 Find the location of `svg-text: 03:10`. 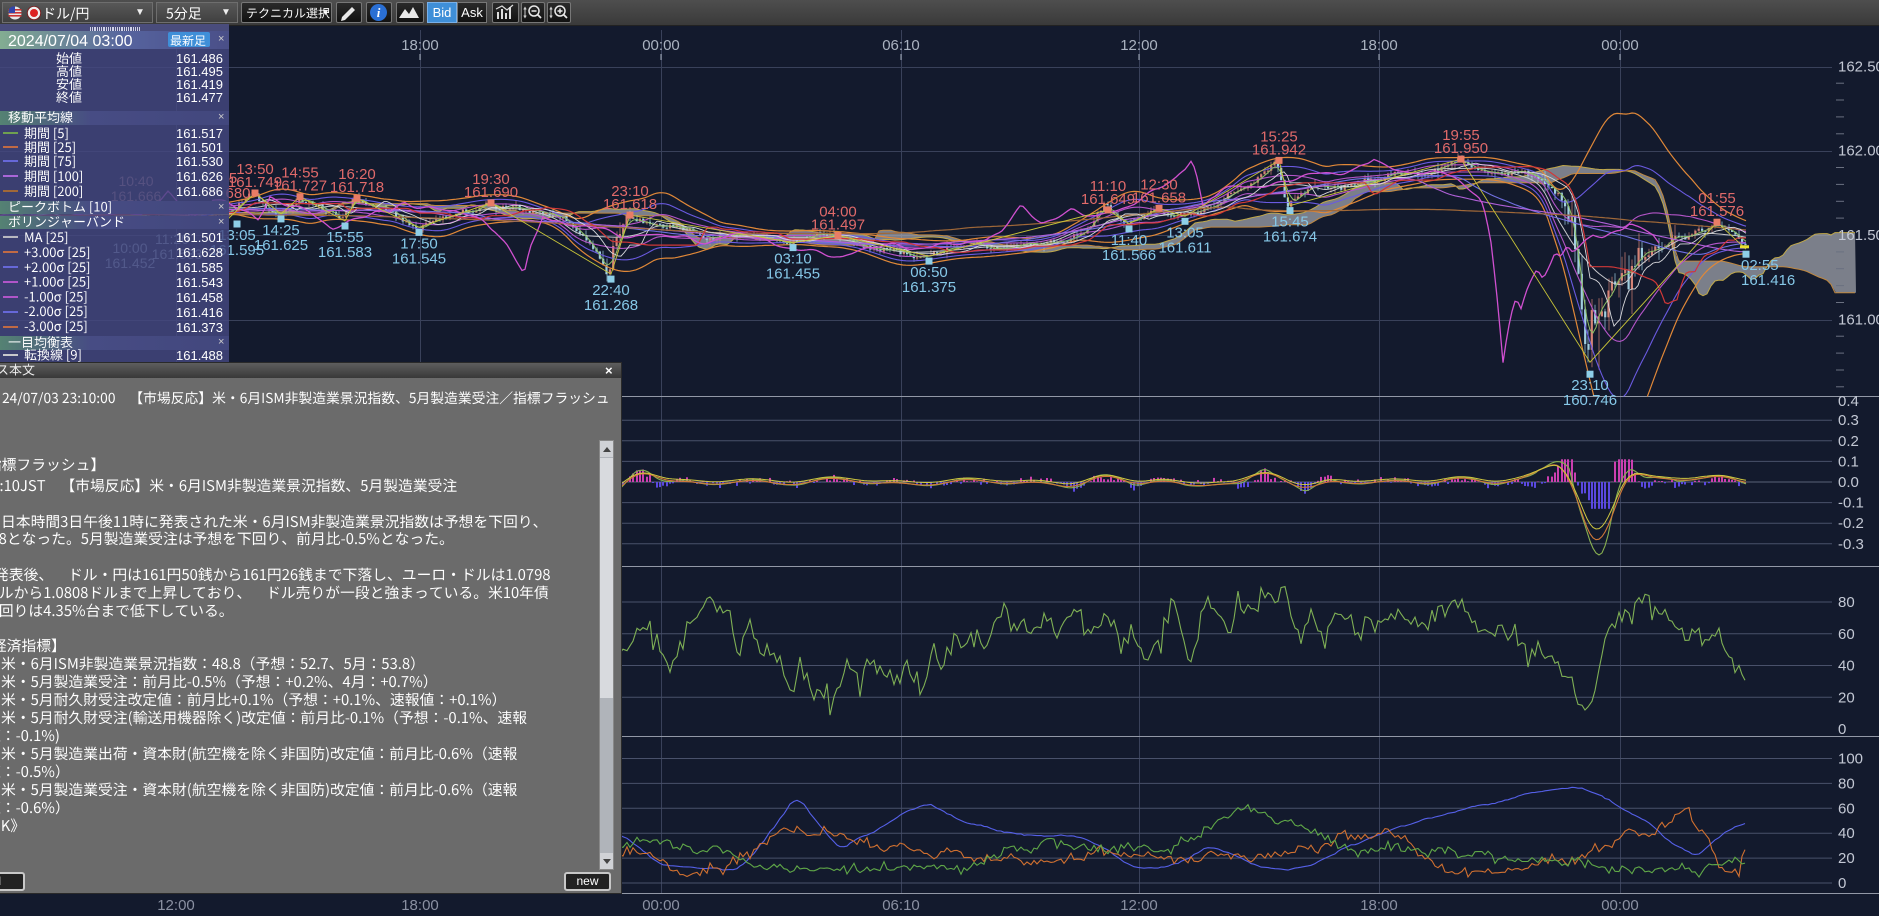

svg-text: 03:10 is located at coordinates (793, 259).